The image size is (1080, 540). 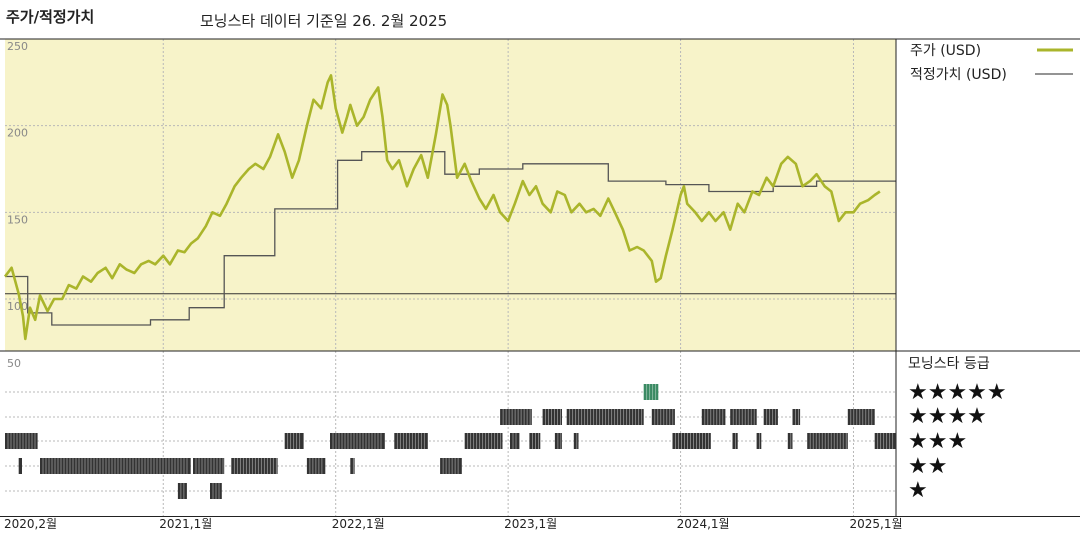 I want to click on x-tick-label: 2024,1월, so click(x=703, y=524).